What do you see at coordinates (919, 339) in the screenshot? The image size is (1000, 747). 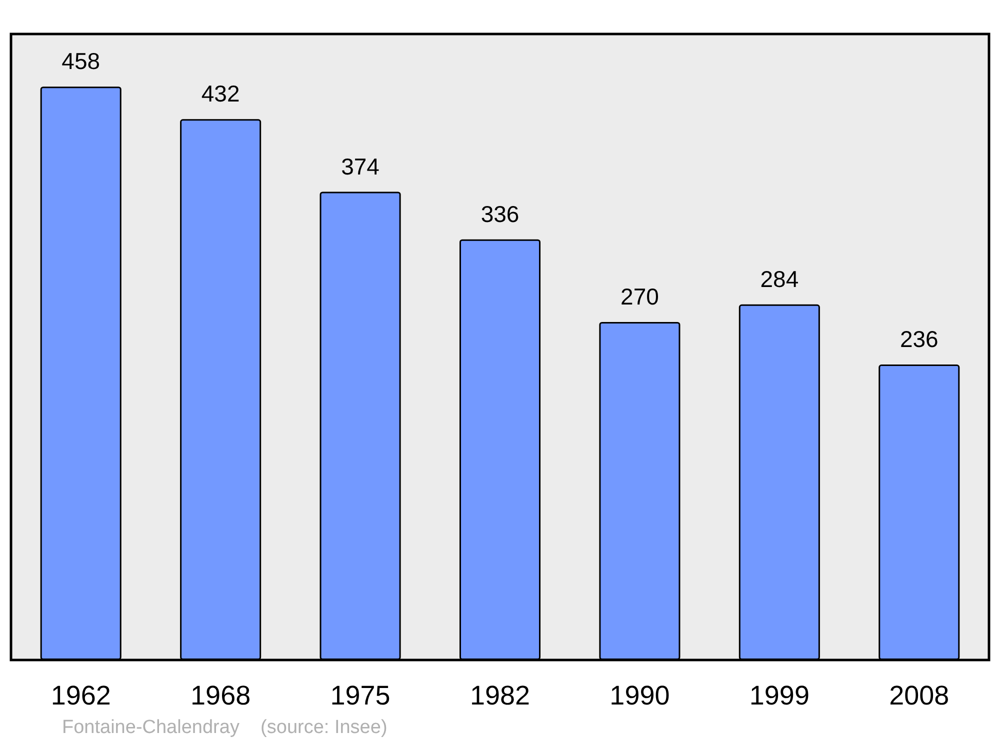 I see `data-label: 236` at bounding box center [919, 339].